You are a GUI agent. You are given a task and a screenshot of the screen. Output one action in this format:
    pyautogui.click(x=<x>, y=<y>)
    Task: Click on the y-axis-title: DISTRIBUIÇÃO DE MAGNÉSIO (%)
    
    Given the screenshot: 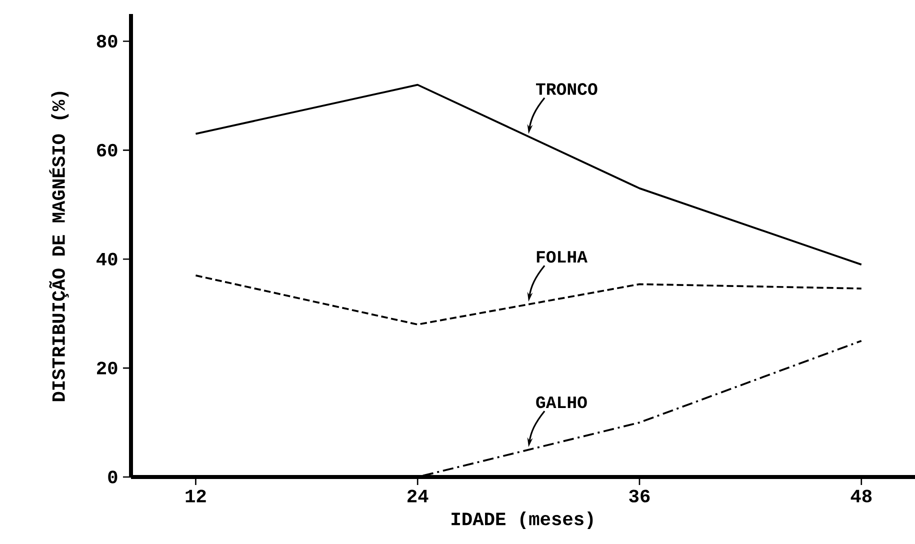 What is the action you would take?
    pyautogui.click(x=59, y=247)
    